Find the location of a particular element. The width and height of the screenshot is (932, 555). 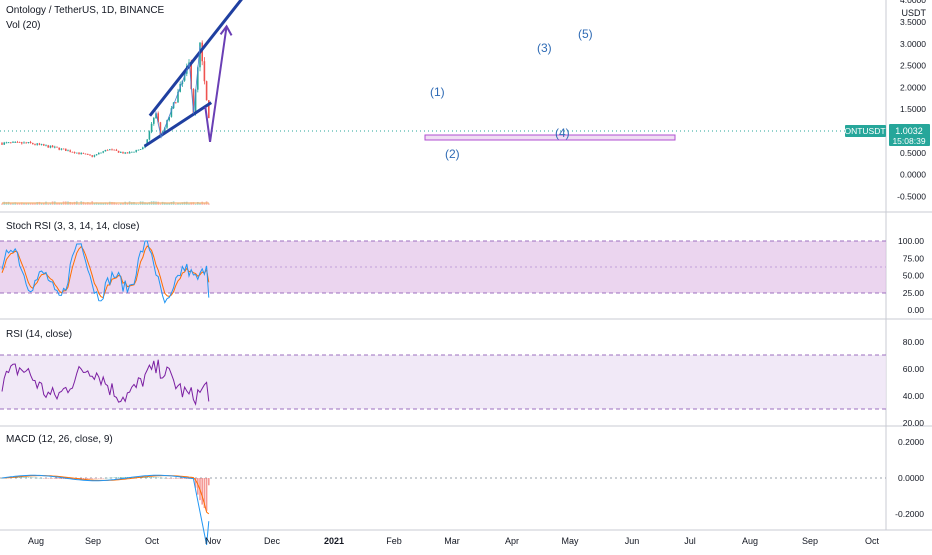

stoch-tick: 50.00 is located at coordinates (914, 276).